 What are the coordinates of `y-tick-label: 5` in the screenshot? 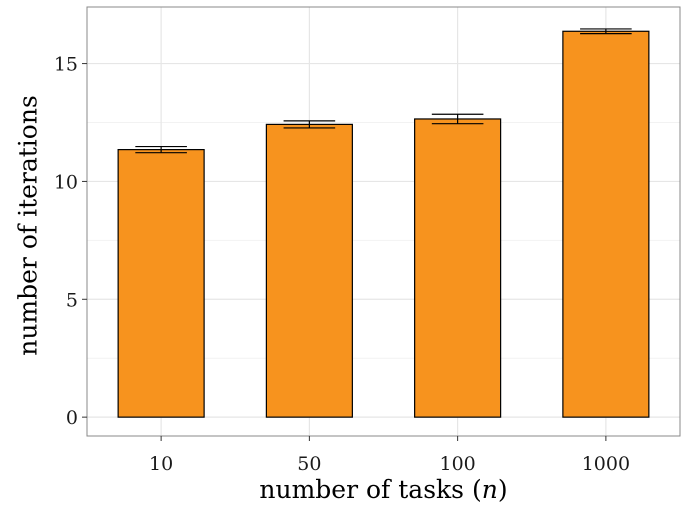 It's located at (72, 300).